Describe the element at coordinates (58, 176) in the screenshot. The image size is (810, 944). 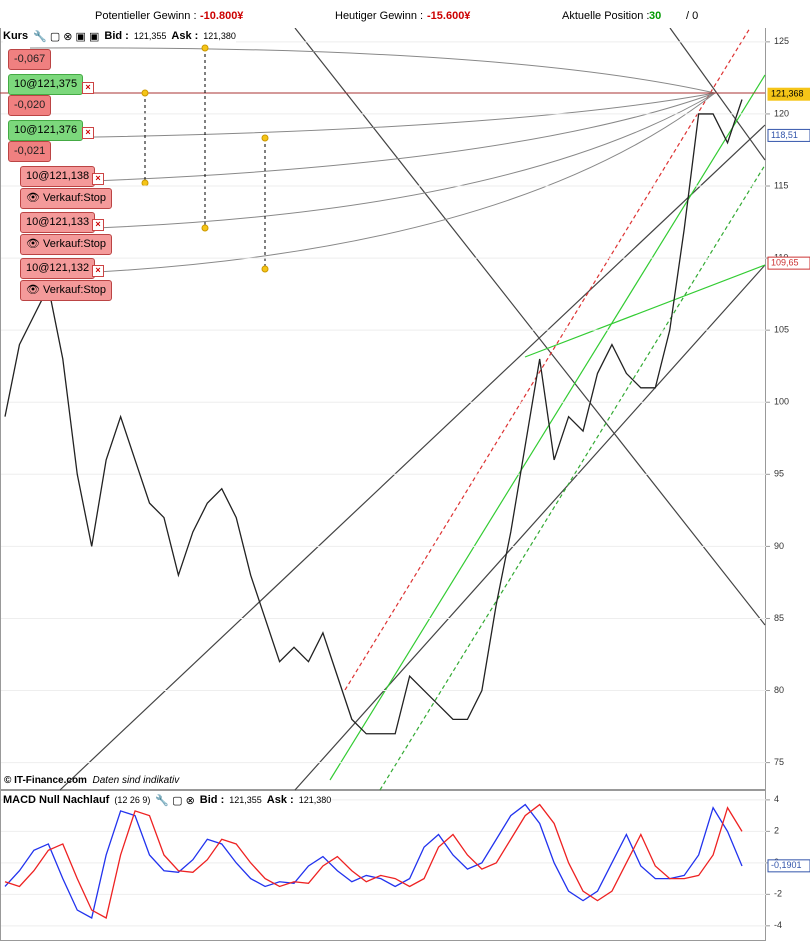
I see `stop-order: 10@121,138` at that location.